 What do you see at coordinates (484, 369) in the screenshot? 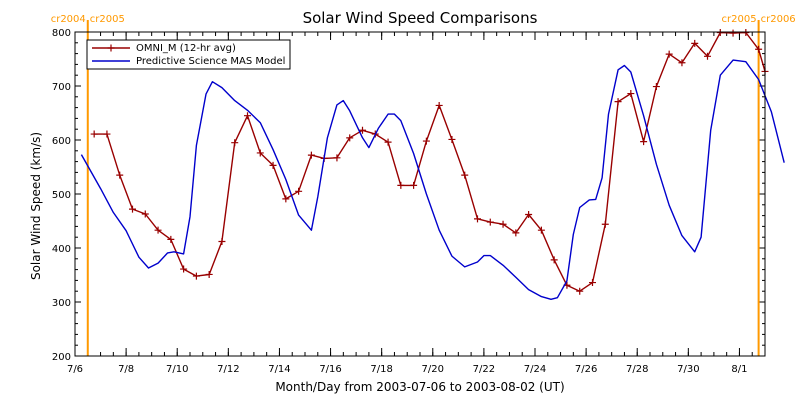
I see `x-tick-label: 7/22` at bounding box center [484, 369].